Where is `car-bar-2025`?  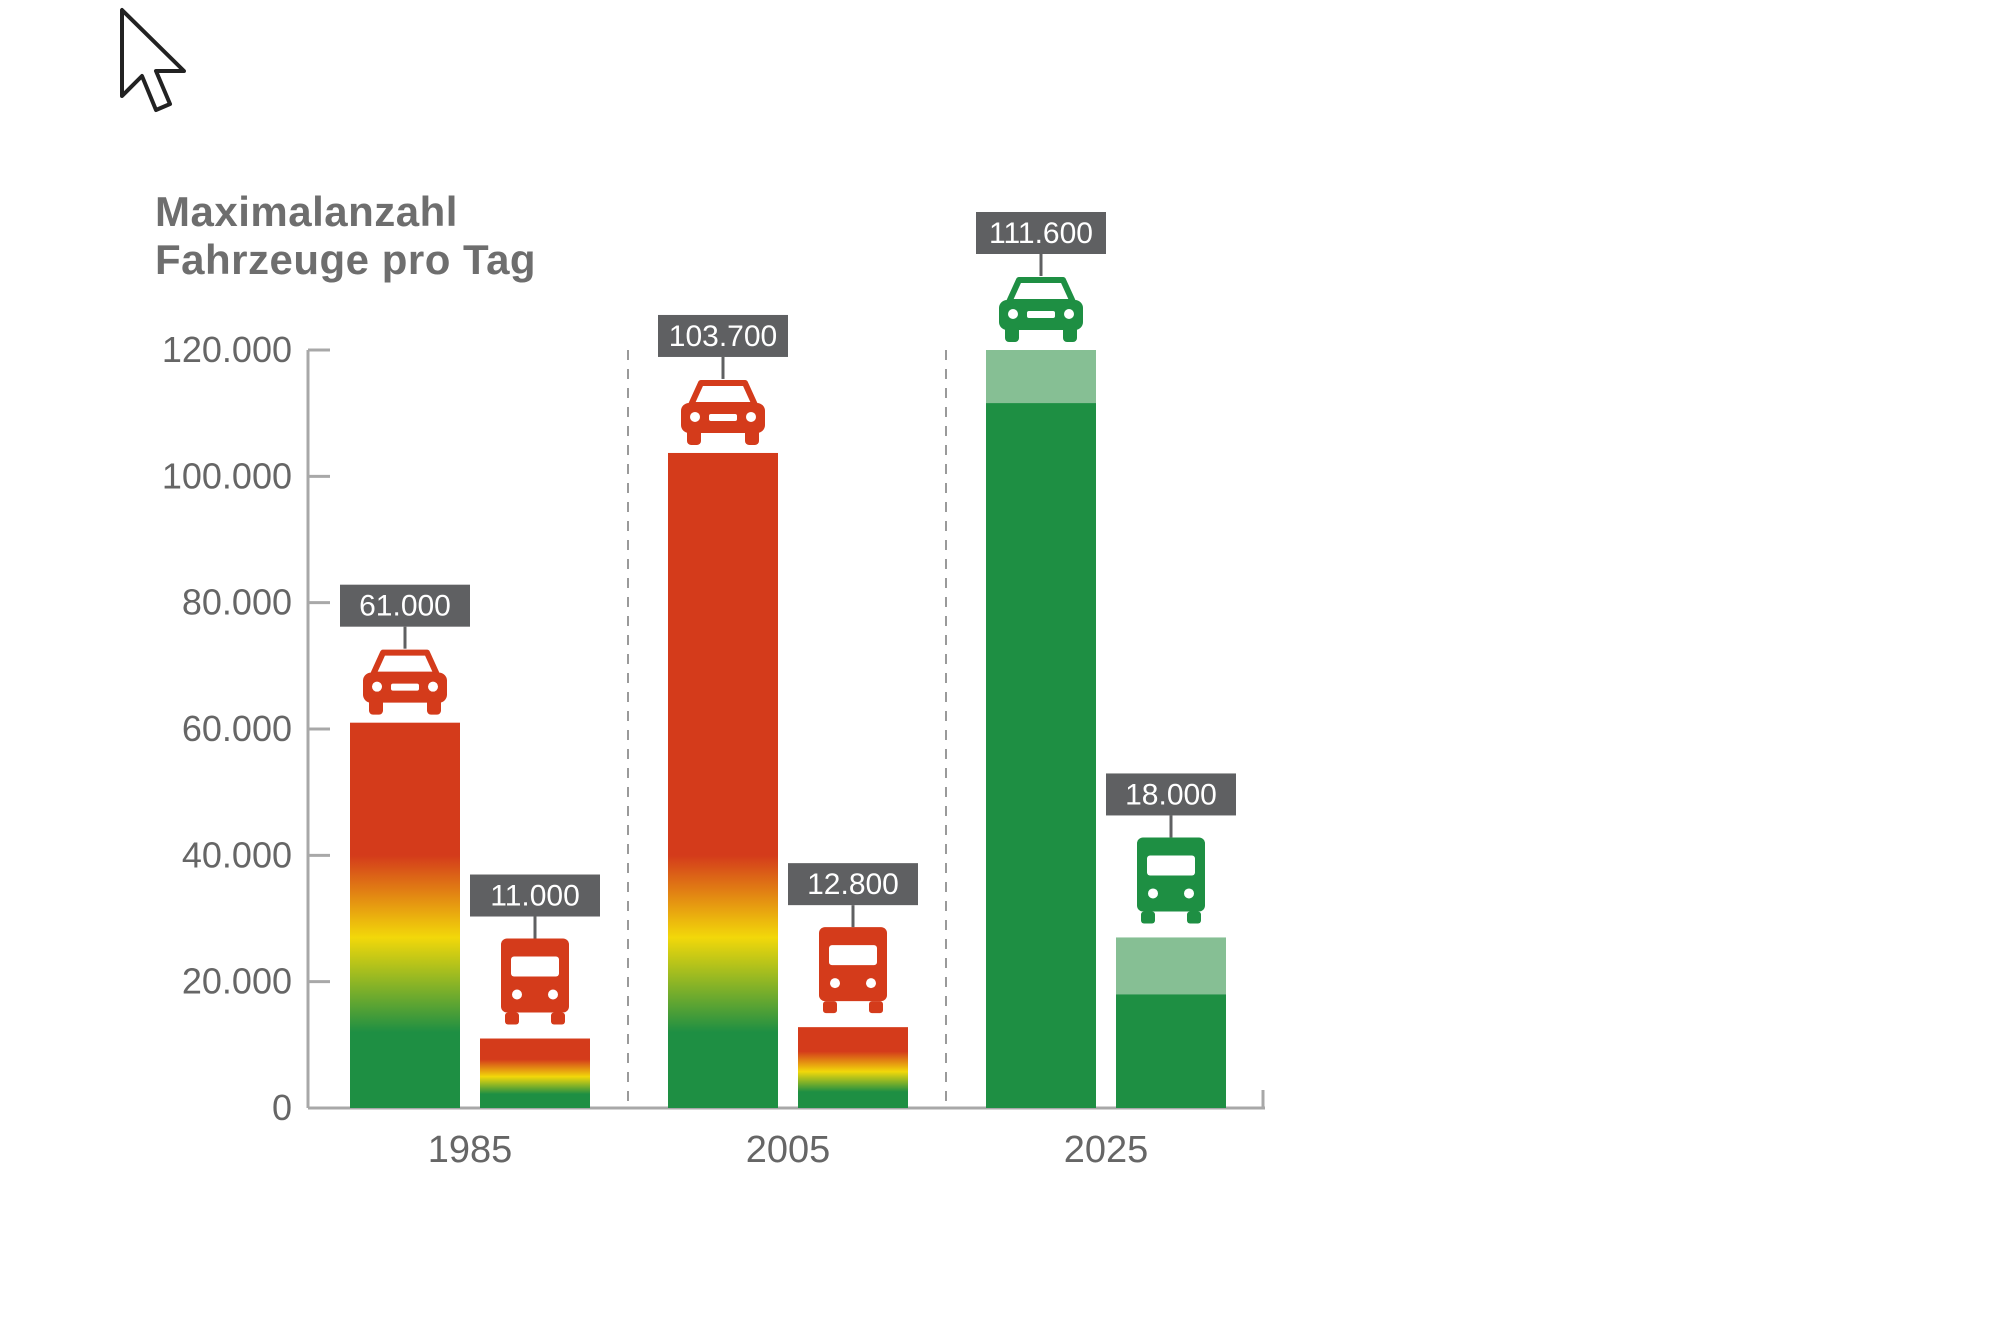 car-bar-2025 is located at coordinates (1041, 755).